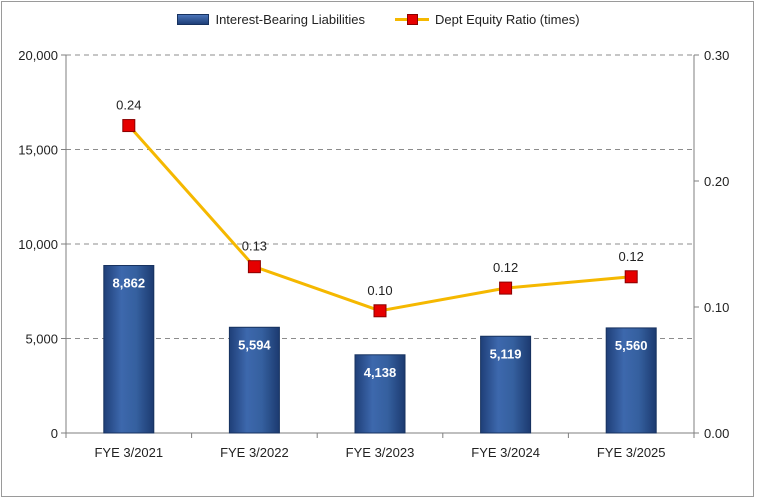 This screenshot has height=500, width=757. Describe the element at coordinates (716, 307) in the screenshot. I see `right-axis-tick-label: 0.10` at that location.